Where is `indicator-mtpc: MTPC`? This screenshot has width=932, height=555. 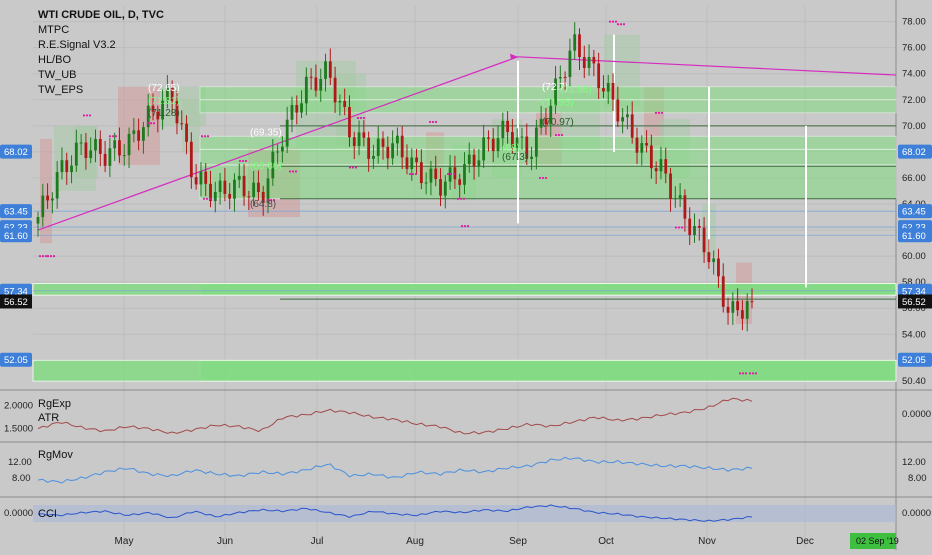
indicator-mtpc: MTPC is located at coordinates (54, 30).